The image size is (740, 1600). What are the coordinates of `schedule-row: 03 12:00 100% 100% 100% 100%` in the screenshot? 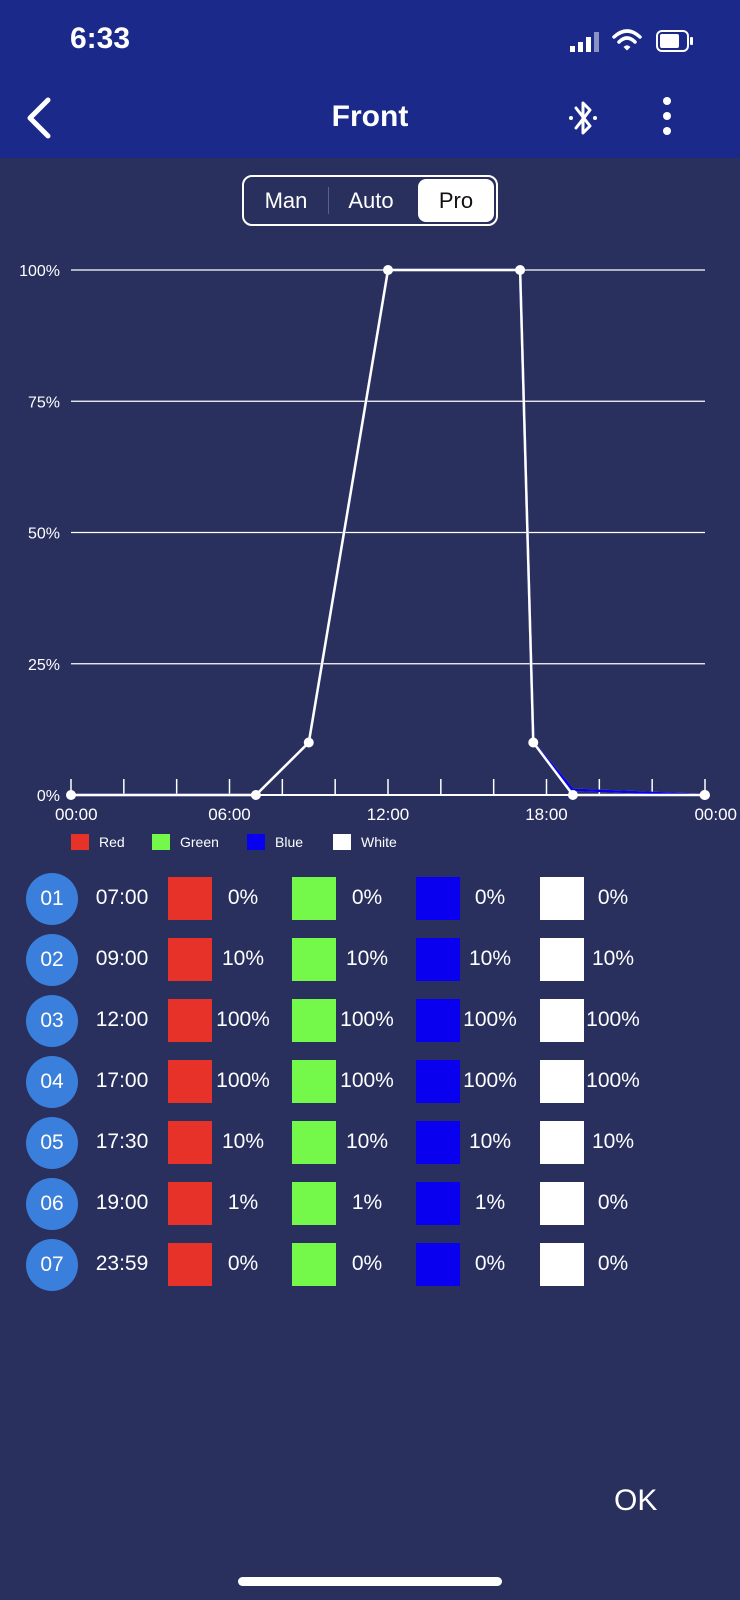 It's located at (370, 1020).